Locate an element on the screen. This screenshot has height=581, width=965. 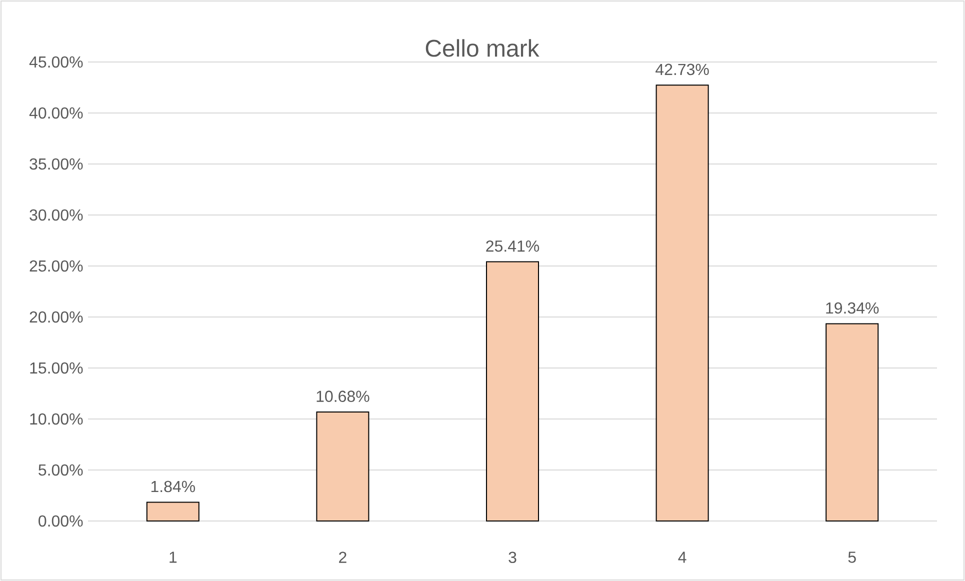
y-tick-label: 20.00% is located at coordinates (56, 317).